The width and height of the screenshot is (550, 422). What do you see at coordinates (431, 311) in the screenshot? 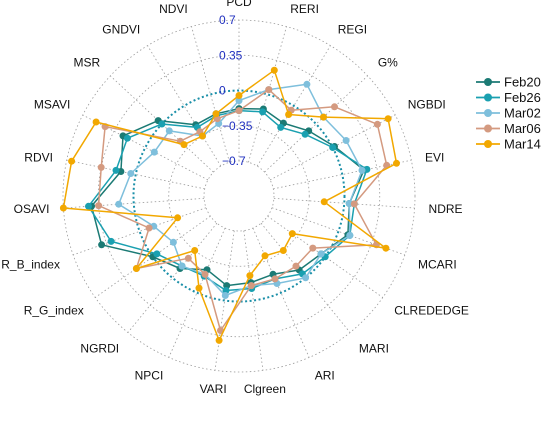
I see `axis-label: CLREDEDGE` at bounding box center [431, 311].